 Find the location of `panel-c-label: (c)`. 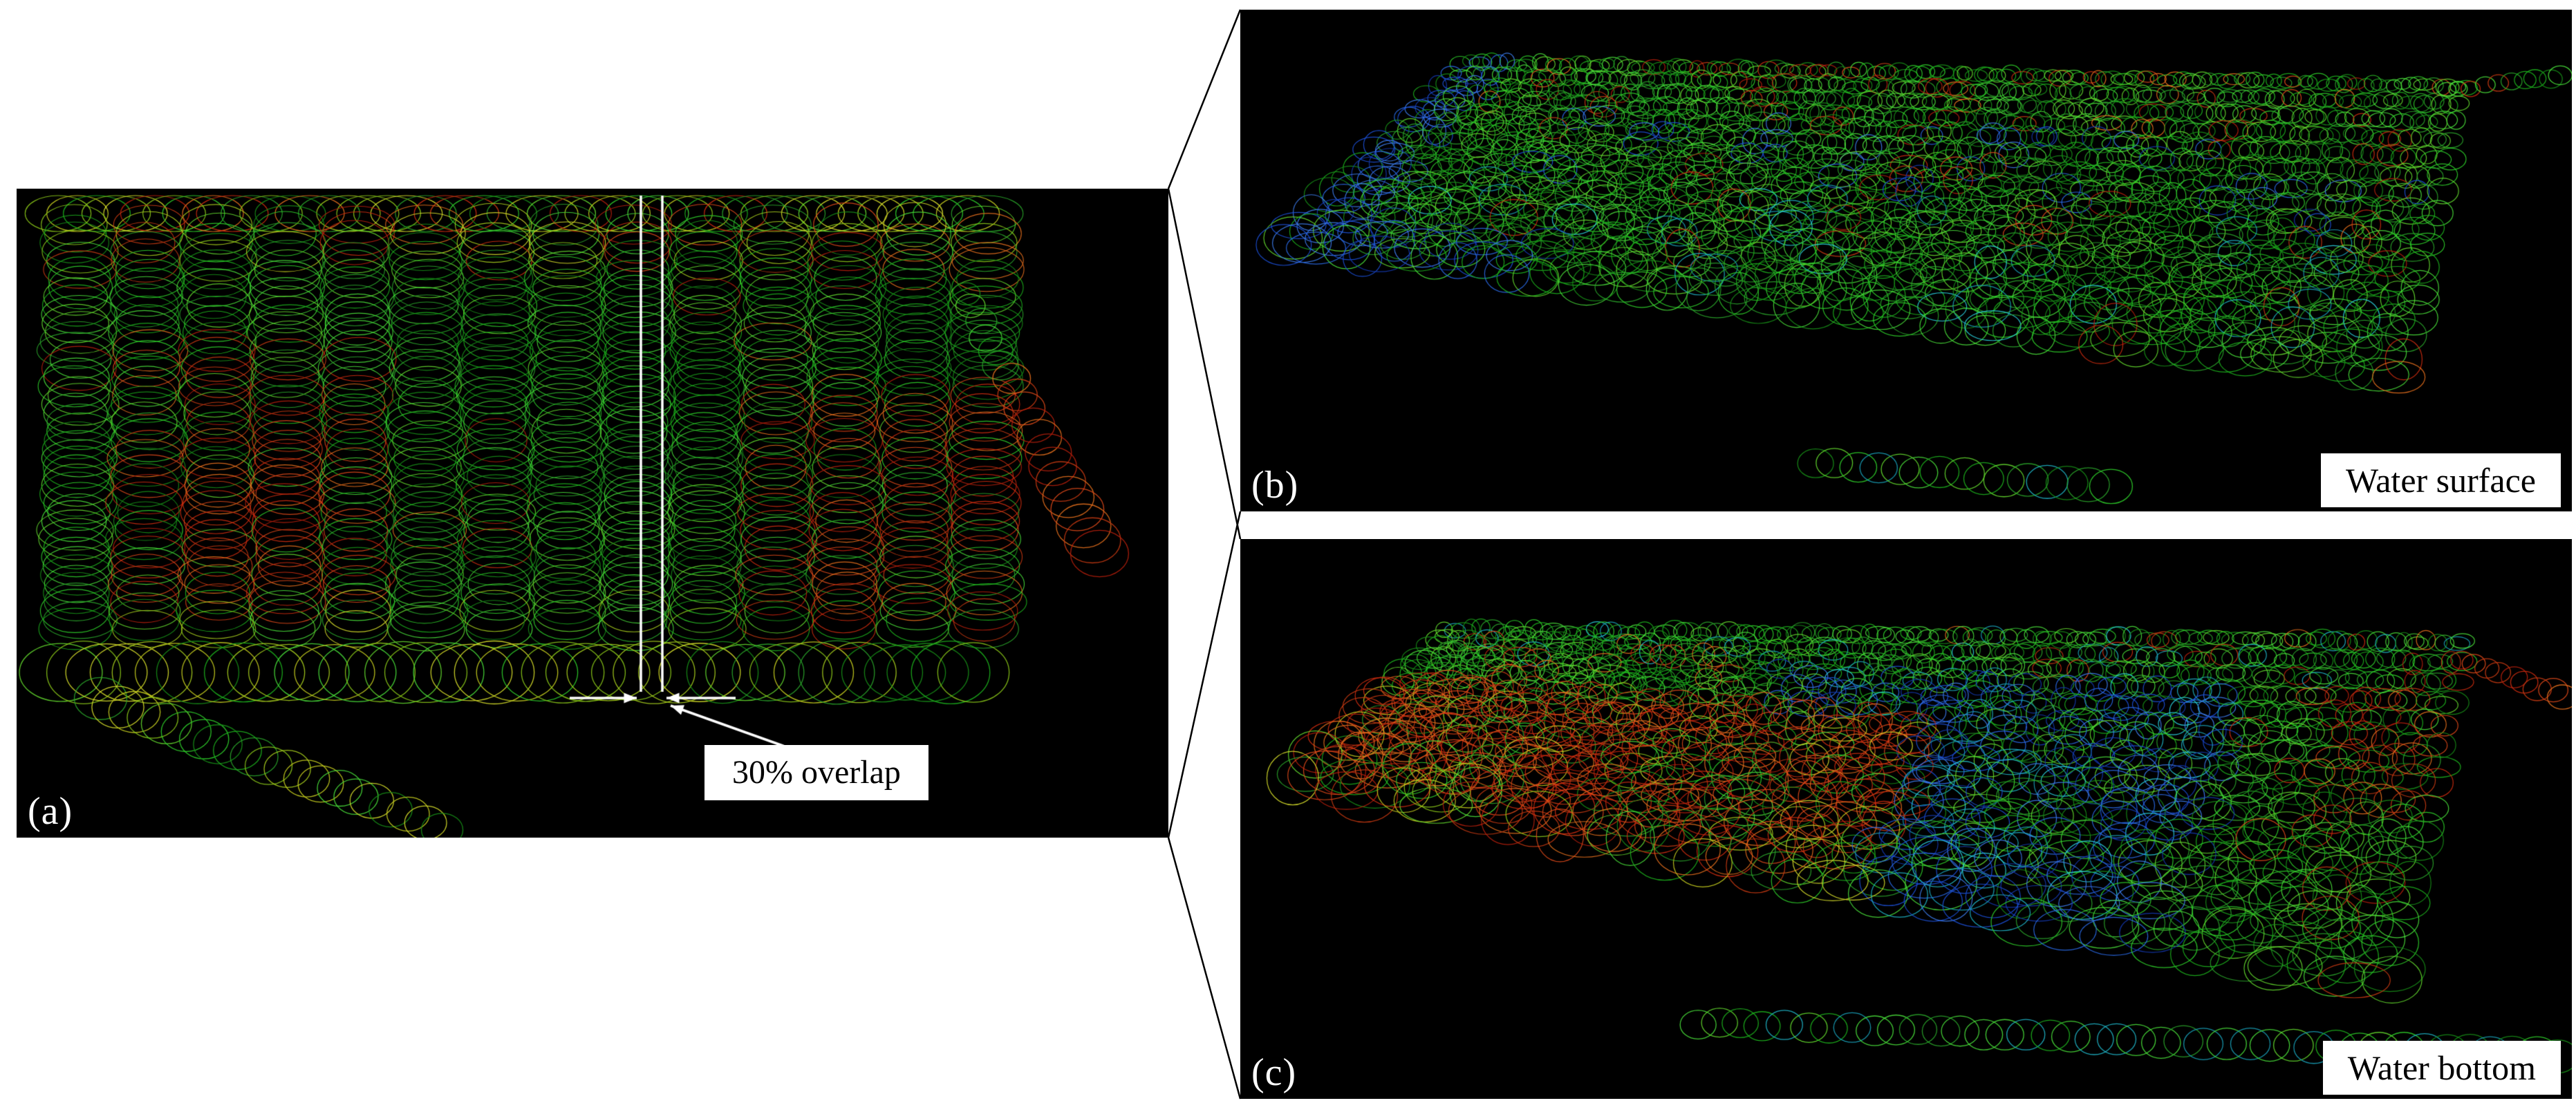

panel-c-label: (c) is located at coordinates (1274, 1072).